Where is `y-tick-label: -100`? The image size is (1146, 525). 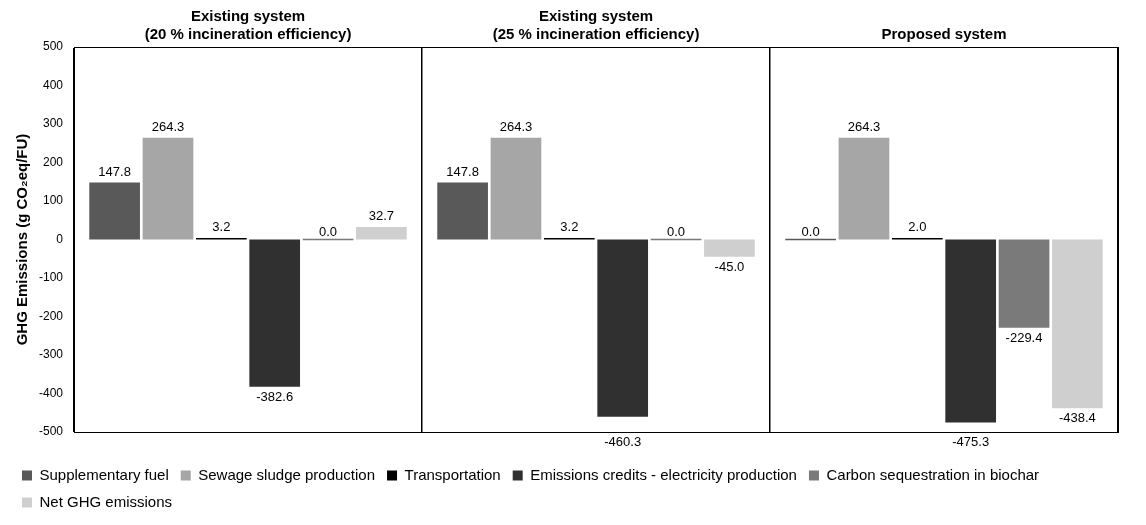 y-tick-label: -100 is located at coordinates (51, 277).